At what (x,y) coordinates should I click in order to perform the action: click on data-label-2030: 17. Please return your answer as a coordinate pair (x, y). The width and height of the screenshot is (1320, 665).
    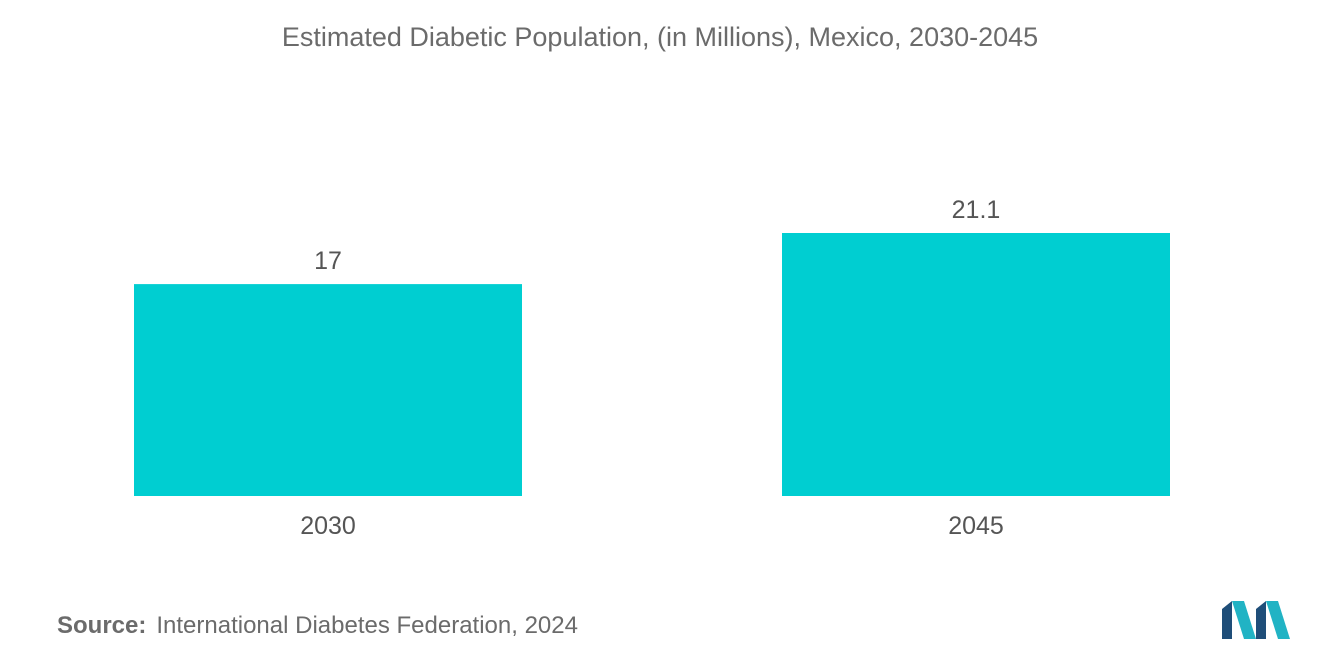
    Looking at the image, I should click on (328, 261).